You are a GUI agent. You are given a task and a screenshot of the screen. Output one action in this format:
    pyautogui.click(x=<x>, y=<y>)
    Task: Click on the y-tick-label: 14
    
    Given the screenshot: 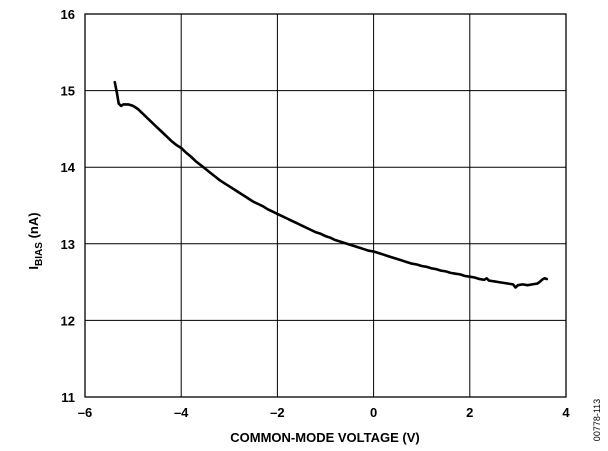 What is the action you would take?
    pyautogui.click(x=68, y=167)
    